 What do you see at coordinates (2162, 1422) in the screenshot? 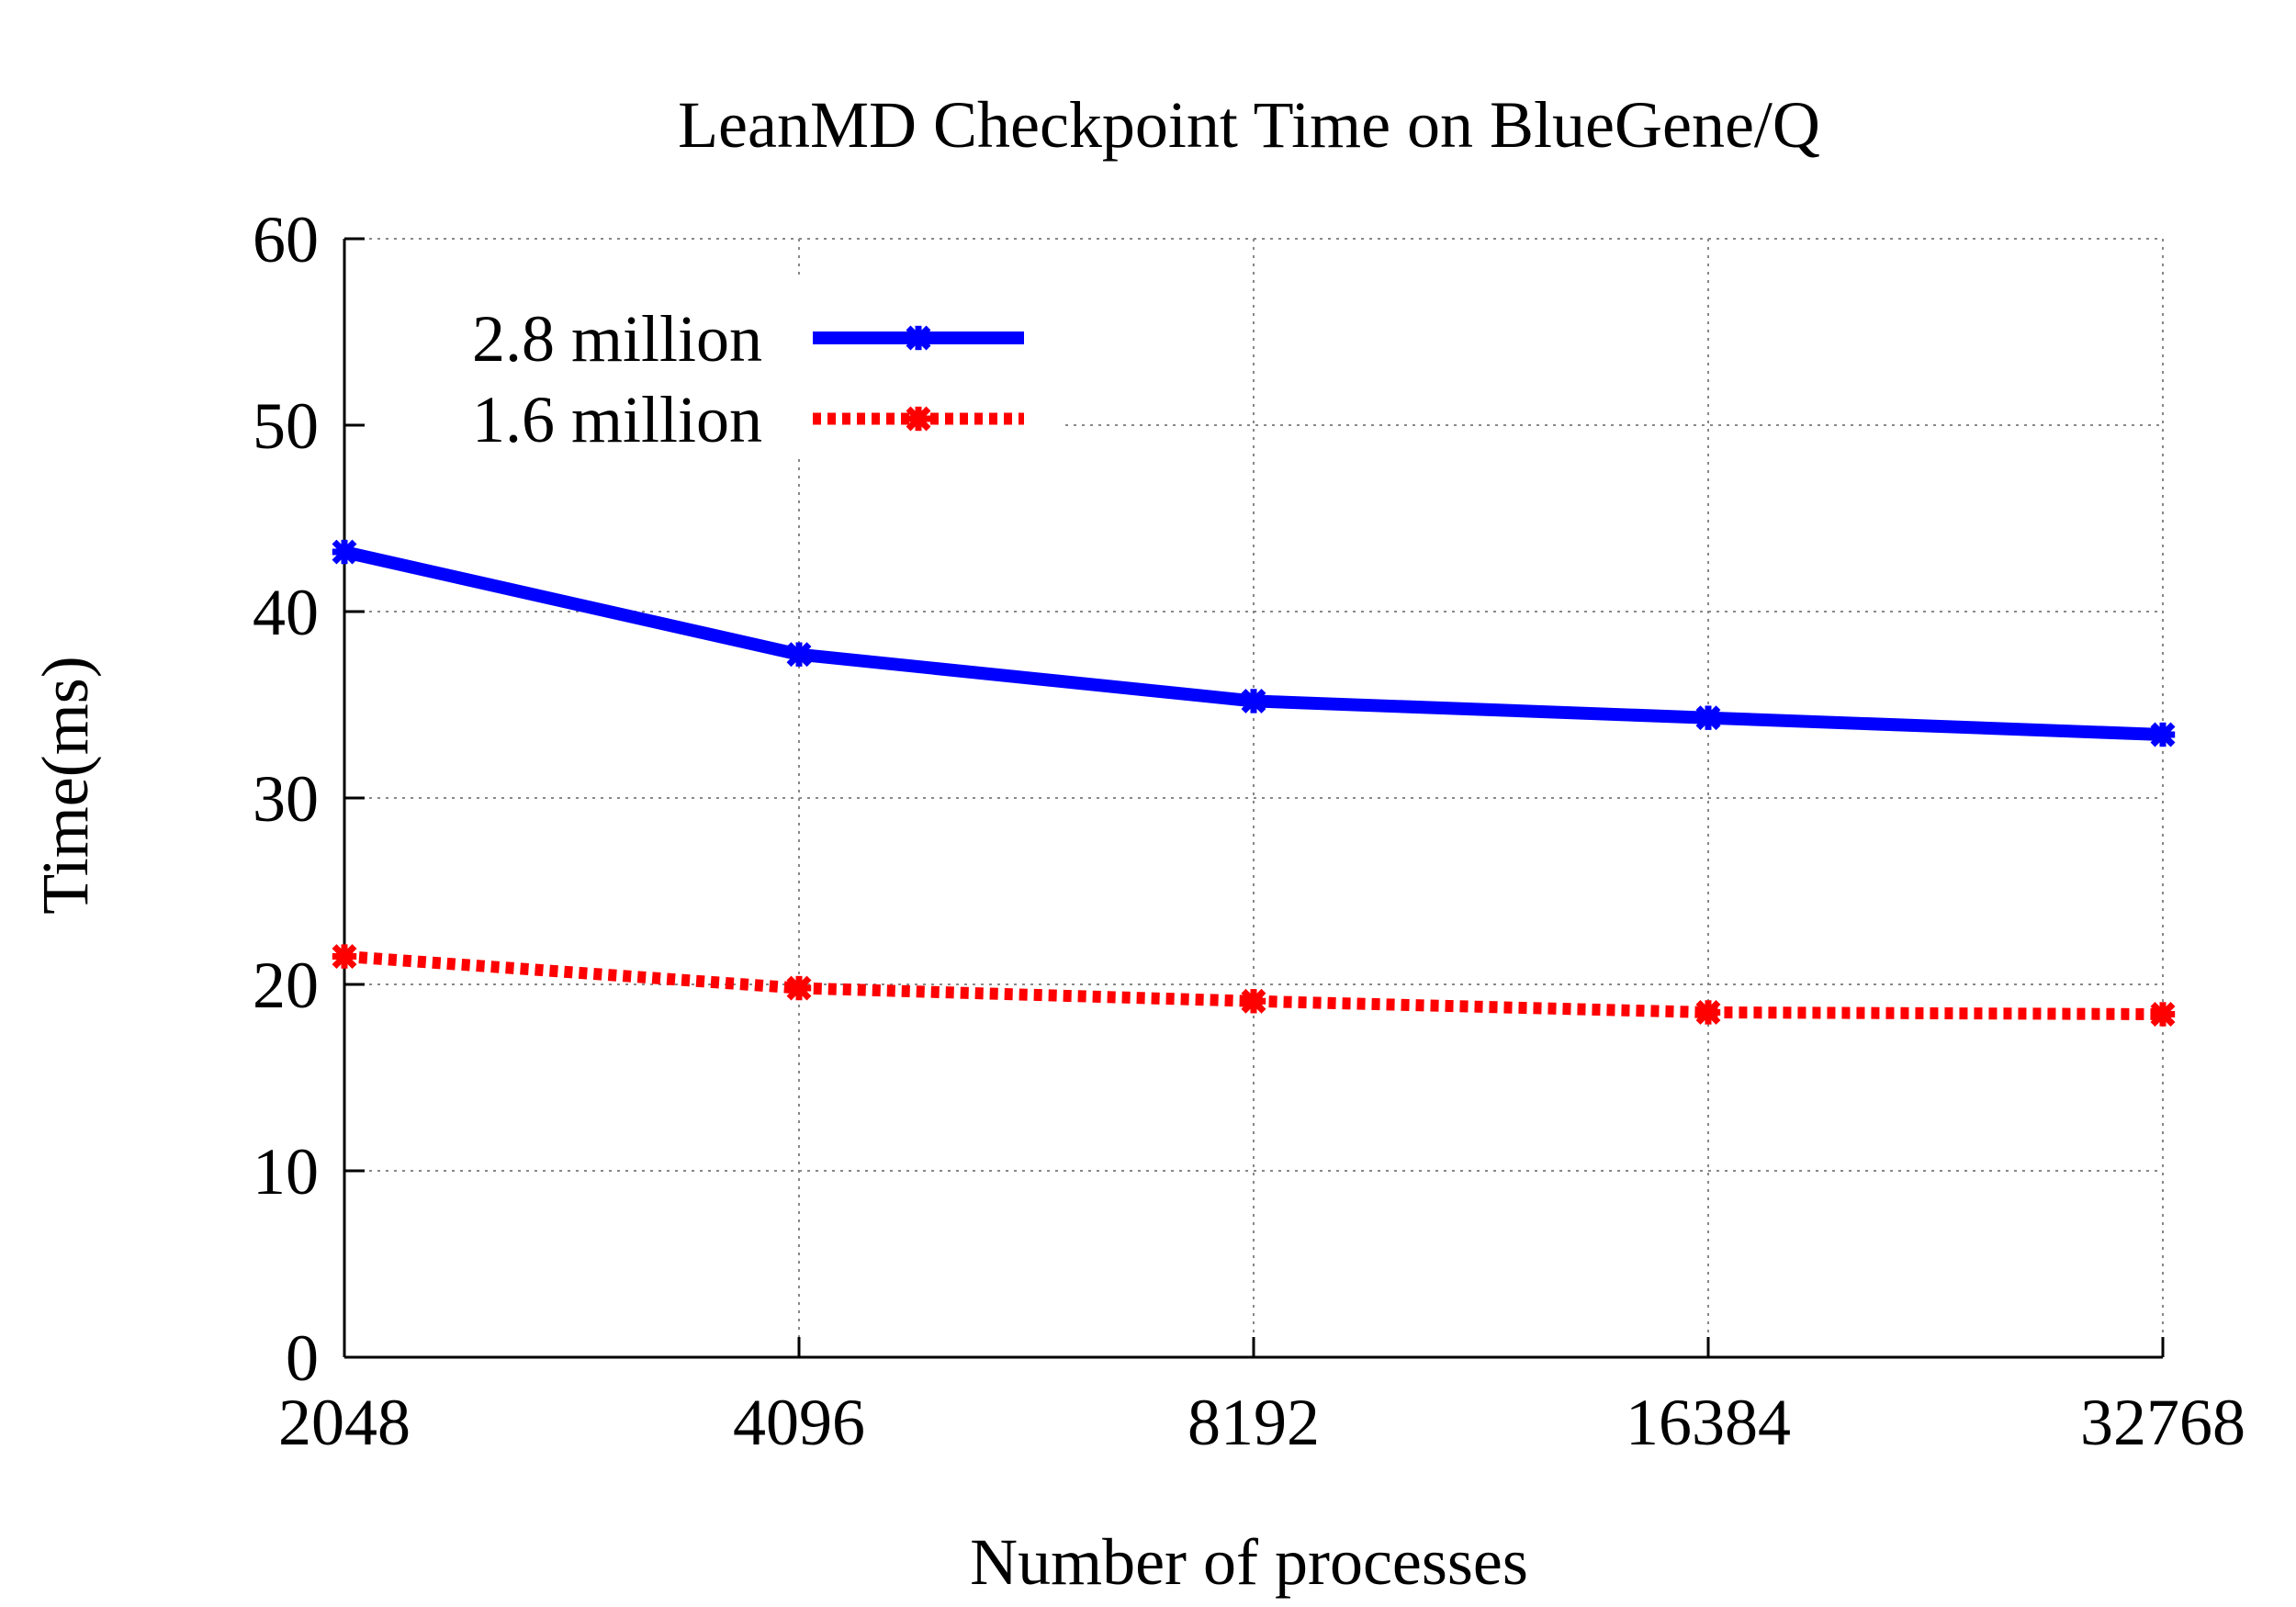
I see `x-tick-label: 32768` at bounding box center [2162, 1422].